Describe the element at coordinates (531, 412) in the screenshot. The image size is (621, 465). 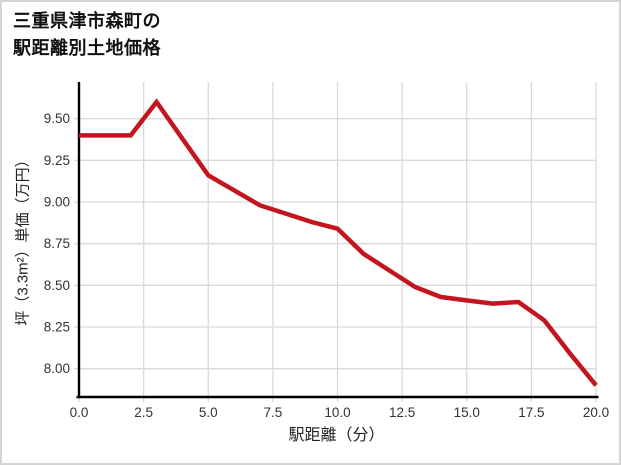
I see `x-tick-label: 17.5` at that location.